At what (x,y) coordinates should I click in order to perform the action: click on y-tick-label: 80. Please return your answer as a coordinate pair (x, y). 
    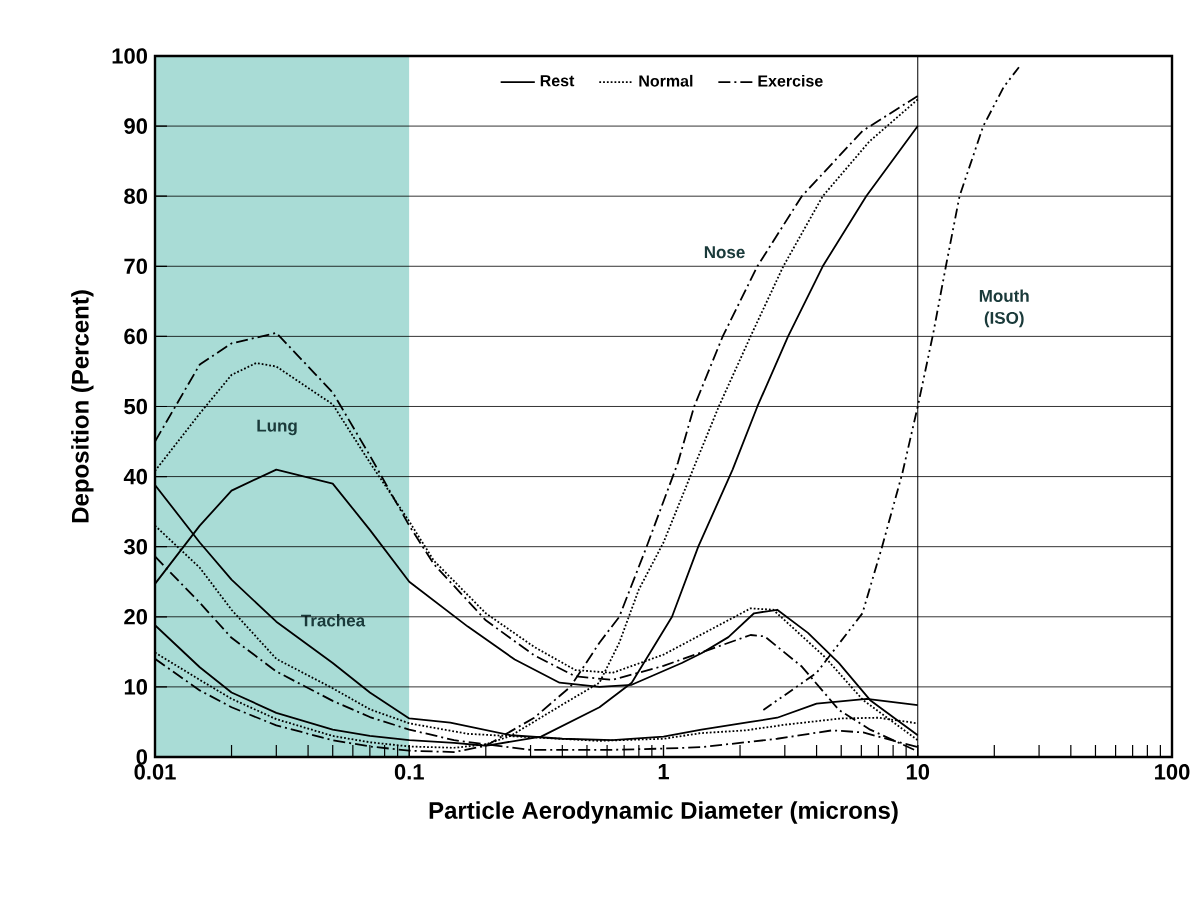
    Looking at the image, I should click on (136, 196).